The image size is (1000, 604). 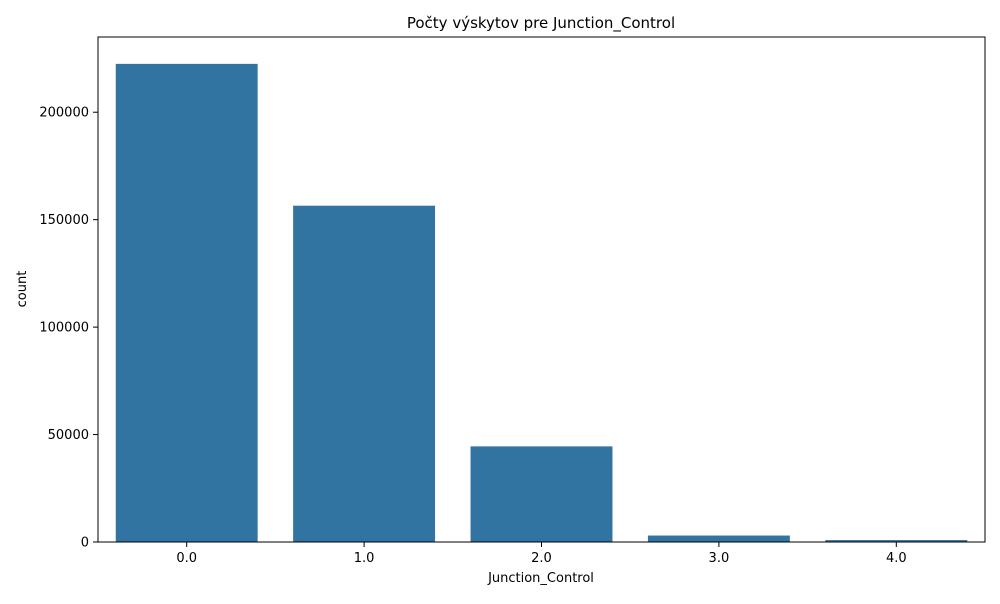 I want to click on x-tick-label-4: 4.0, so click(x=896, y=558).